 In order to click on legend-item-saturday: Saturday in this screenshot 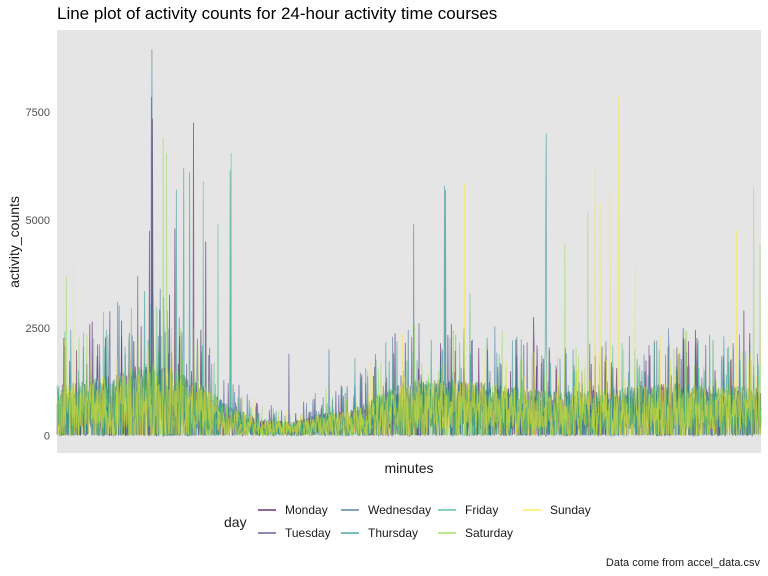, I will do `click(475, 533)`.